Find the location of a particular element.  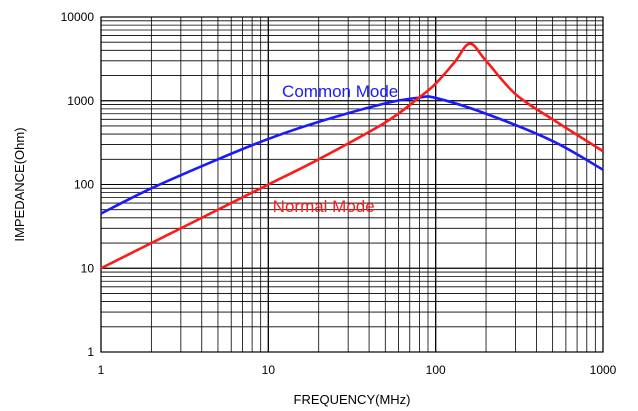

y-tick-label: 1 is located at coordinates (90, 352).